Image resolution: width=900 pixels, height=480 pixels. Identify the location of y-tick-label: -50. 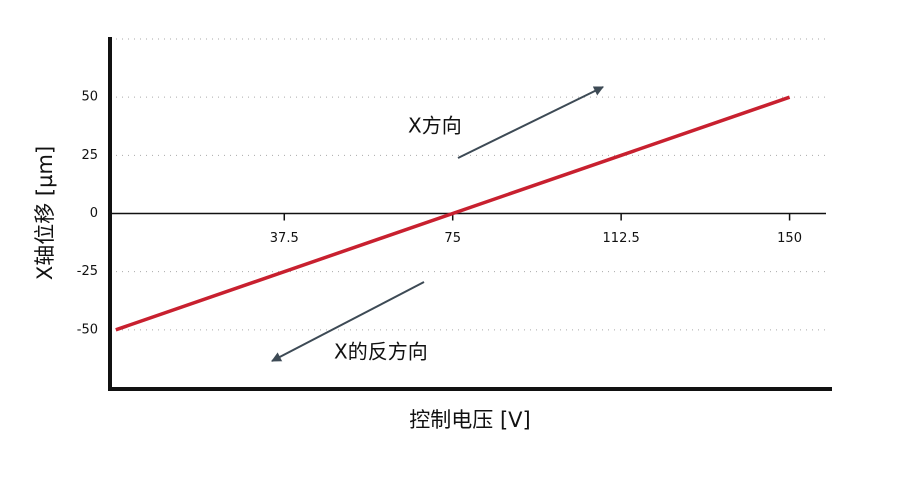
(87, 329).